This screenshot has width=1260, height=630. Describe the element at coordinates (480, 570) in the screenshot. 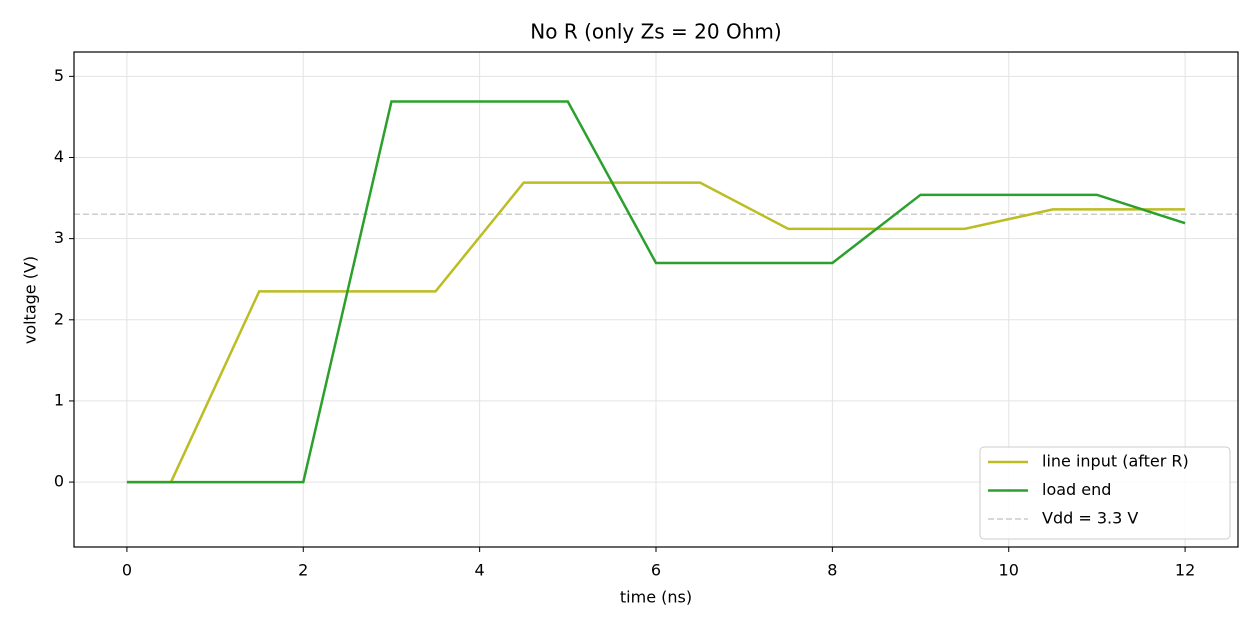

I see `x-tick-label: 4` at that location.